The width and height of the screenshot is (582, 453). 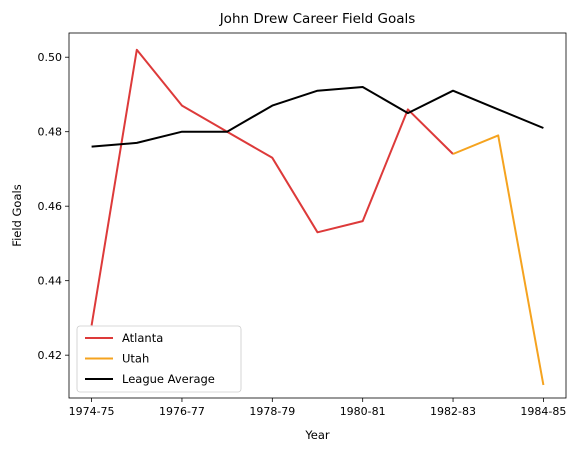 What do you see at coordinates (50, 132) in the screenshot?
I see `y-tick-label: 0.48` at bounding box center [50, 132].